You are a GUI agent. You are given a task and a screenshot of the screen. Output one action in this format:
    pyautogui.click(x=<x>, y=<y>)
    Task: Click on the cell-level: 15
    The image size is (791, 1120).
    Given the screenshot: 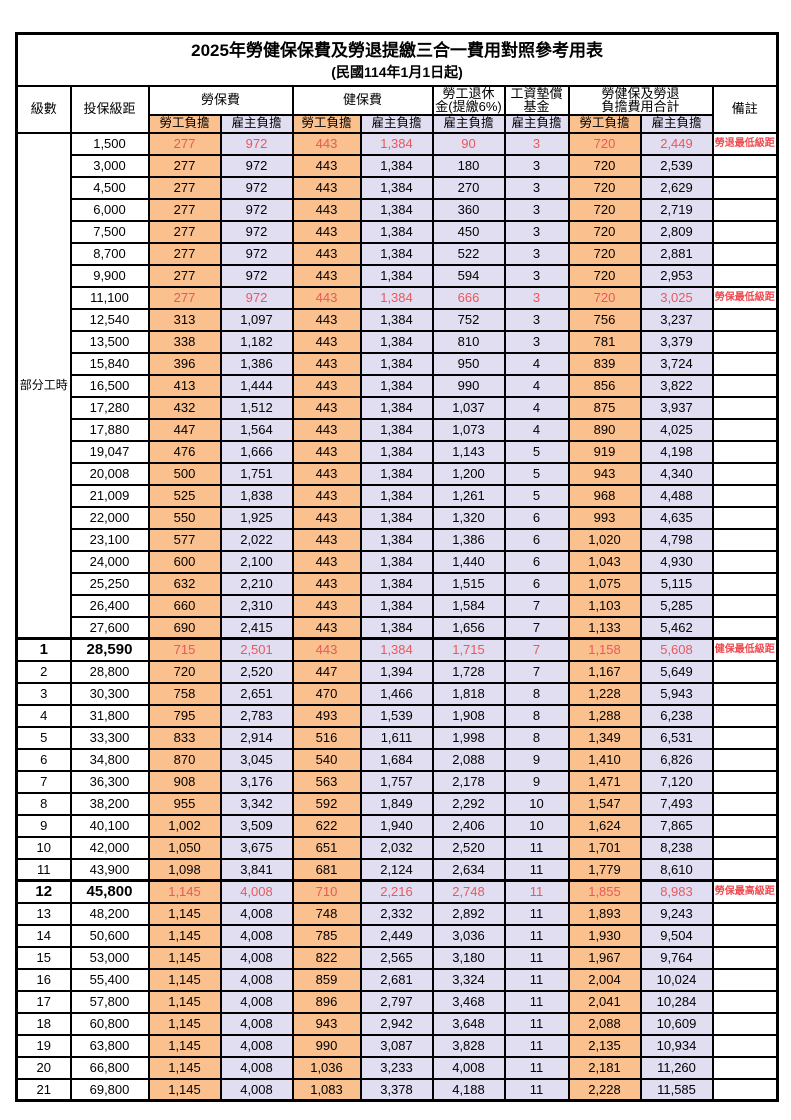 What is the action you would take?
    pyautogui.click(x=43, y=957)
    